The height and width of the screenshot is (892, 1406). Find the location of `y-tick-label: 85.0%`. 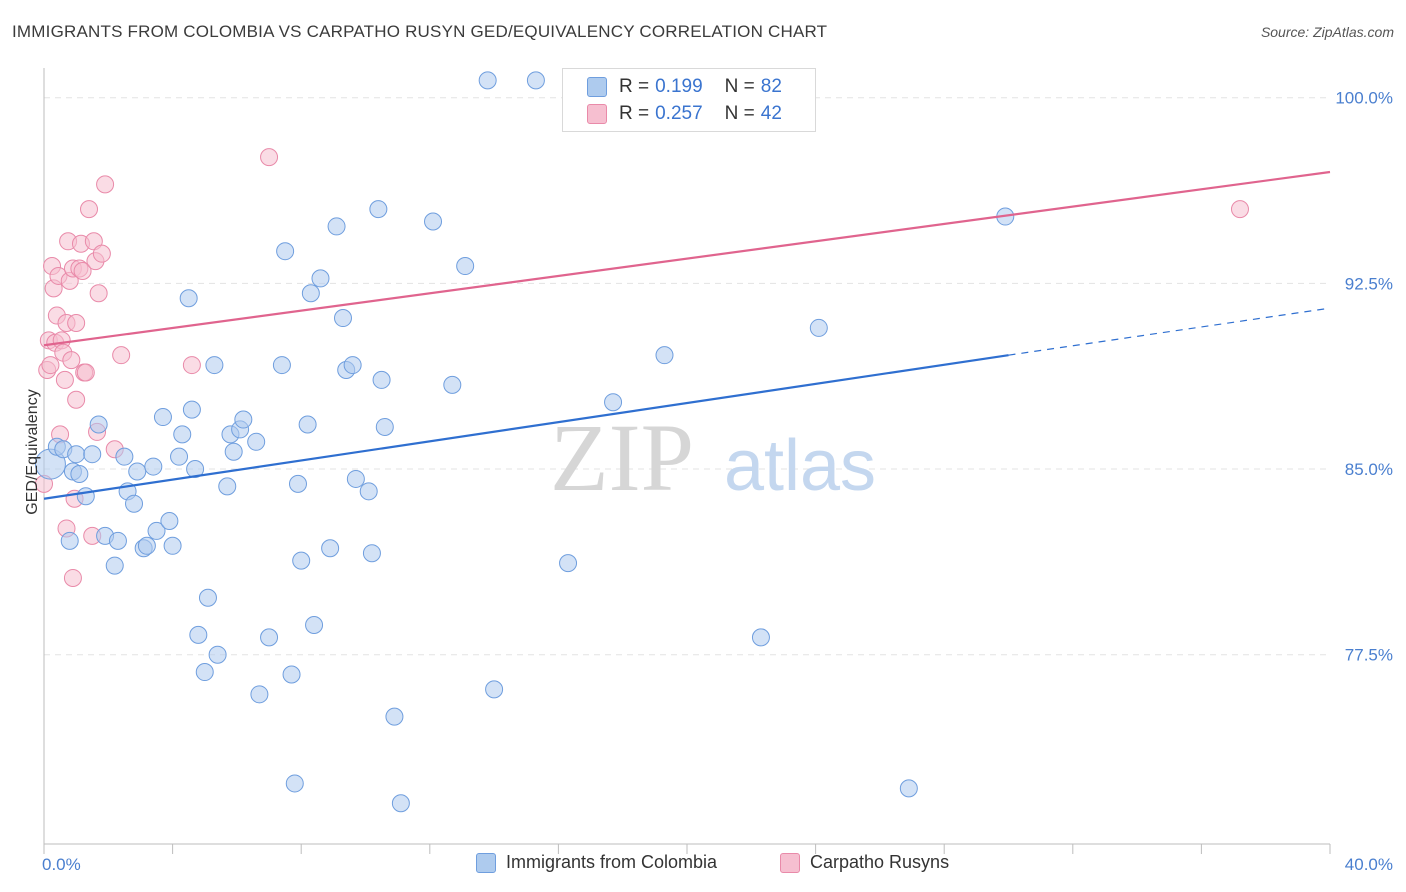

y-tick-label: 85.0% is located at coordinates (1369, 469).